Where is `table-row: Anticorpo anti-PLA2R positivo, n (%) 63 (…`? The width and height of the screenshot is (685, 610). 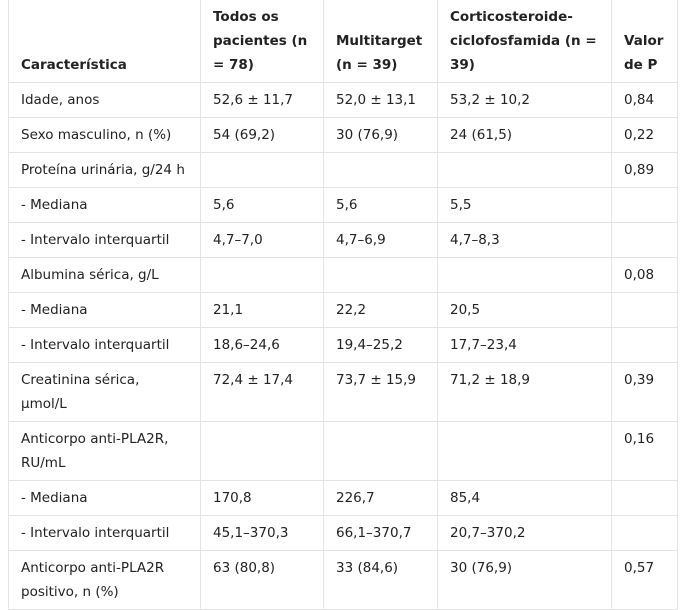
table-row: Anticorpo anti-PLA2R positivo, n (%) 63 (… is located at coordinates (343, 580).